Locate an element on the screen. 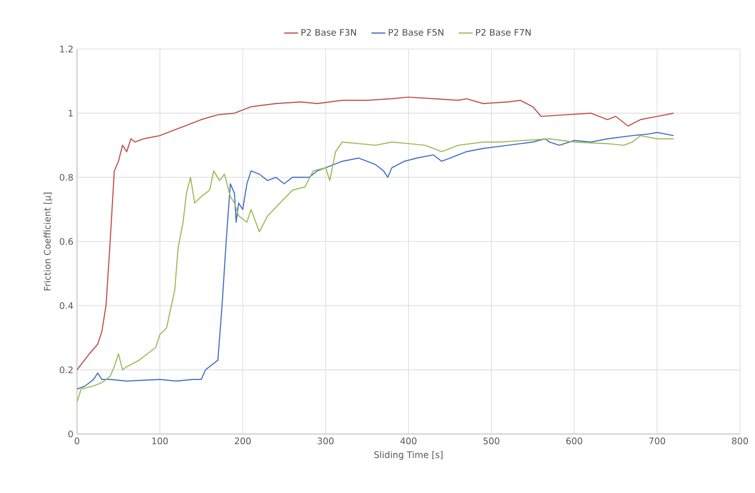 The image size is (755, 493). y-tick-label: 1 is located at coordinates (70, 113).